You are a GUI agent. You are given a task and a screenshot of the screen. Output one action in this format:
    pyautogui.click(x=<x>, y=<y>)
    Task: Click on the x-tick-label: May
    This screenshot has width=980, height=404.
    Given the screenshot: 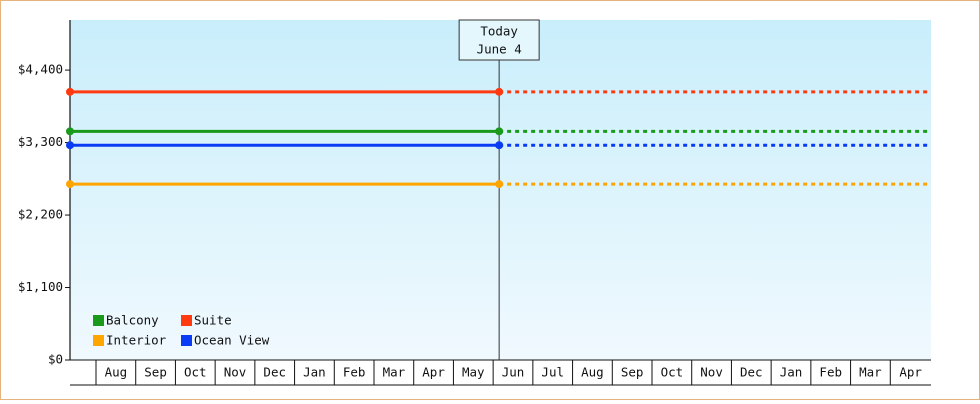 What is the action you would take?
    pyautogui.click(x=473, y=372)
    